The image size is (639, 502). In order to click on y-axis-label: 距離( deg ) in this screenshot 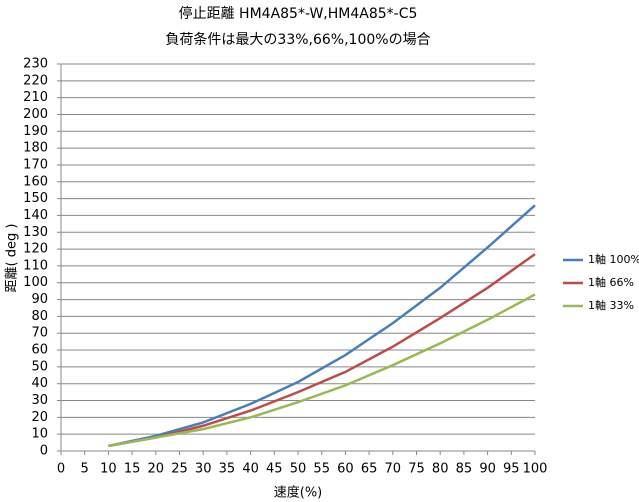, I will do `click(12, 258)`.